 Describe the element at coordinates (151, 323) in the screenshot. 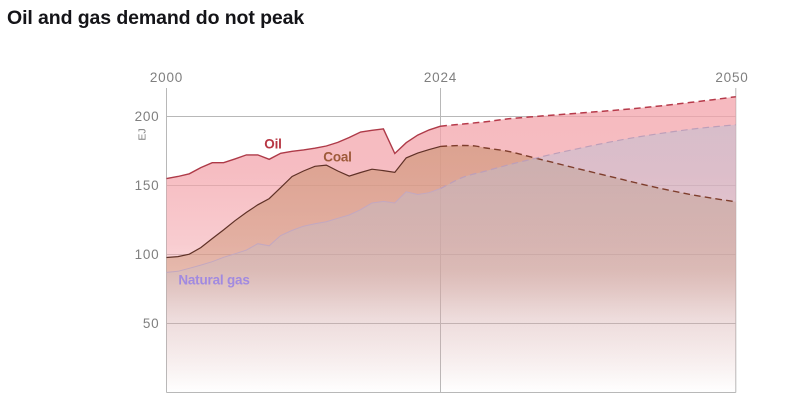

I see `svg-text: 50` at that location.